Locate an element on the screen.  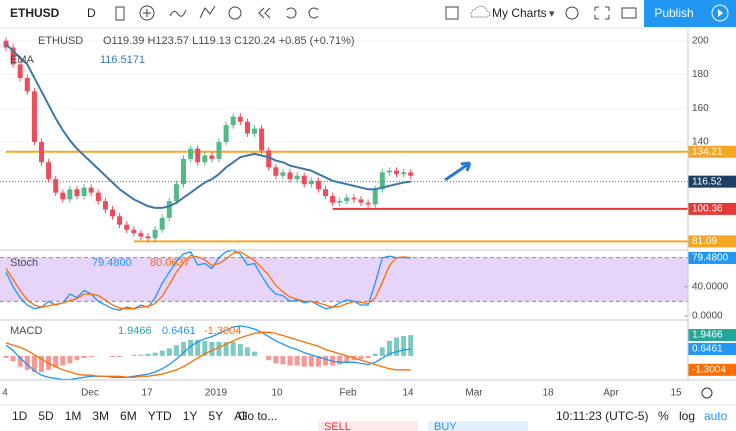
range-button: 3M is located at coordinates (100, 416).